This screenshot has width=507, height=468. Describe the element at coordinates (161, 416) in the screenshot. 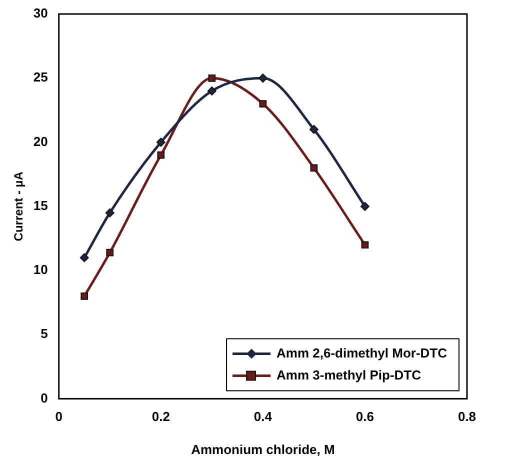

I see `x-tick-label: 0.2` at that location.